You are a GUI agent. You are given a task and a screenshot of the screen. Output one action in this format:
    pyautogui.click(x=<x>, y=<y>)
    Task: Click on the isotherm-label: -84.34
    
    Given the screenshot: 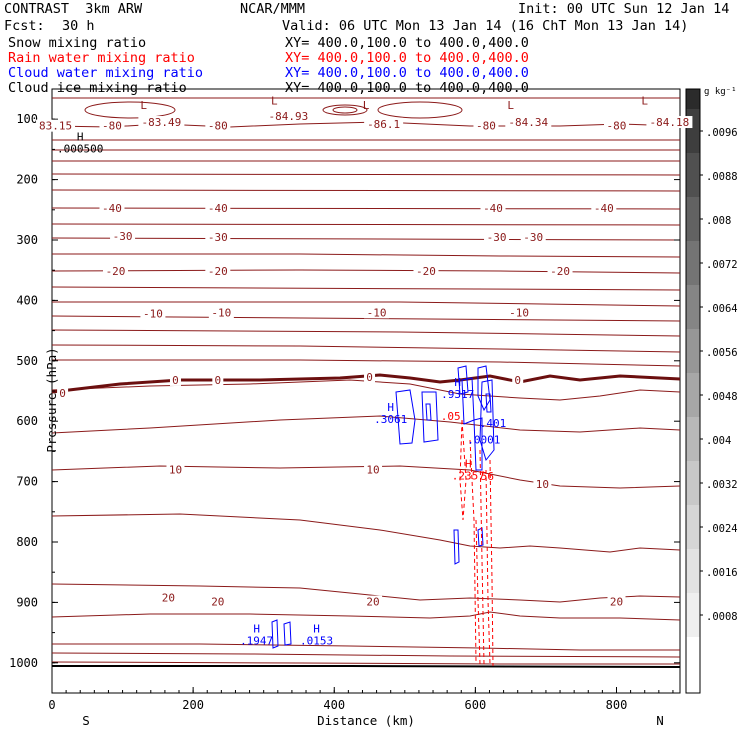 What is the action you would take?
    pyautogui.click(x=528, y=122)
    